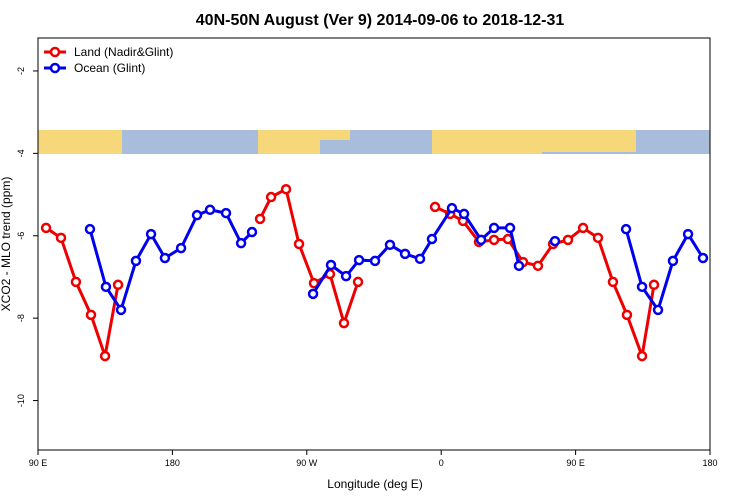 The image size is (750, 500). What do you see at coordinates (307, 463) in the screenshot?
I see `x-tick-label: 90 W` at bounding box center [307, 463].